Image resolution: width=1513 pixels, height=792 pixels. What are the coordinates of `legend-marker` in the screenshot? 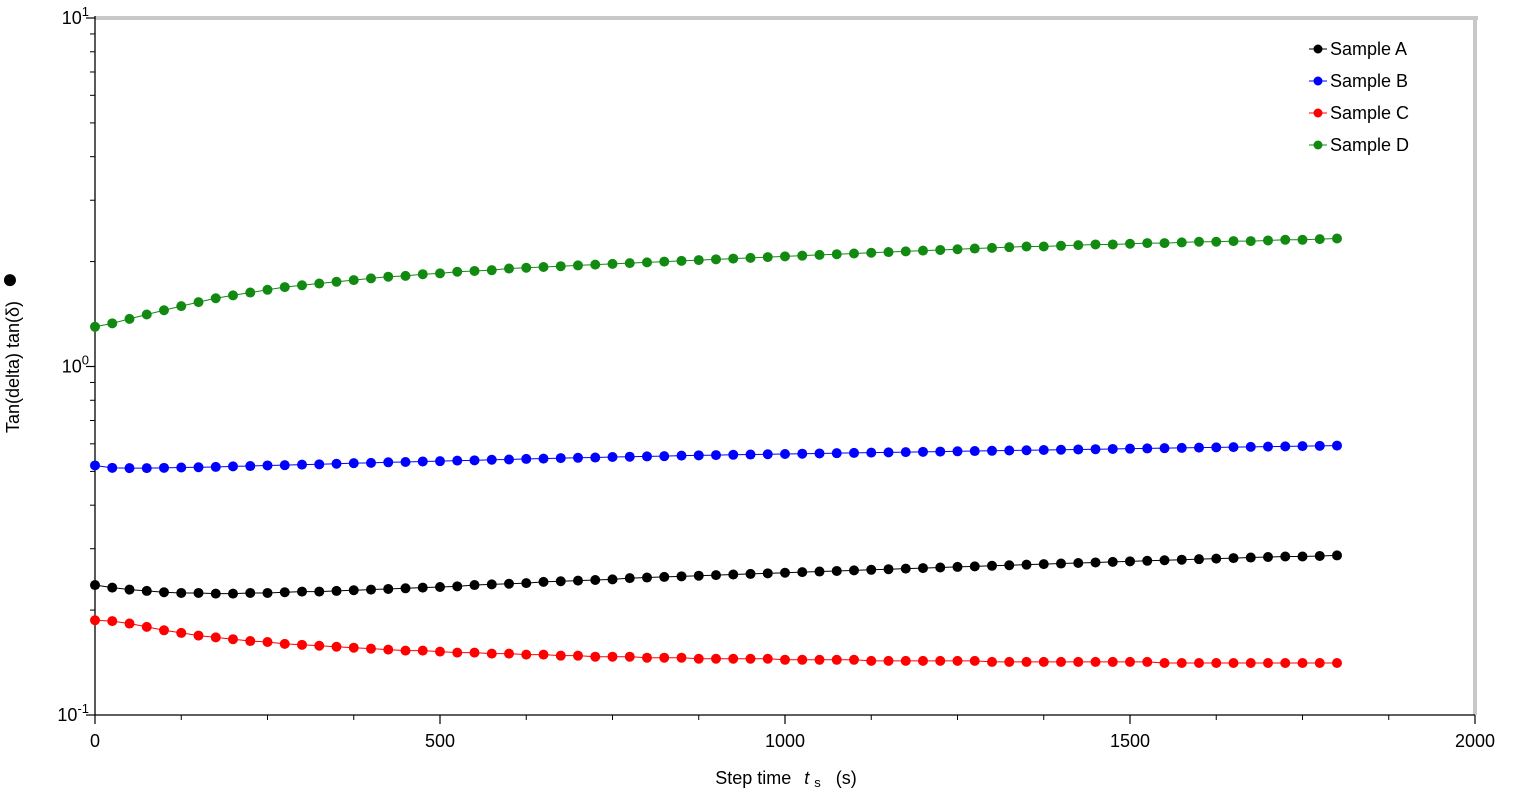 It's located at (1318, 145).